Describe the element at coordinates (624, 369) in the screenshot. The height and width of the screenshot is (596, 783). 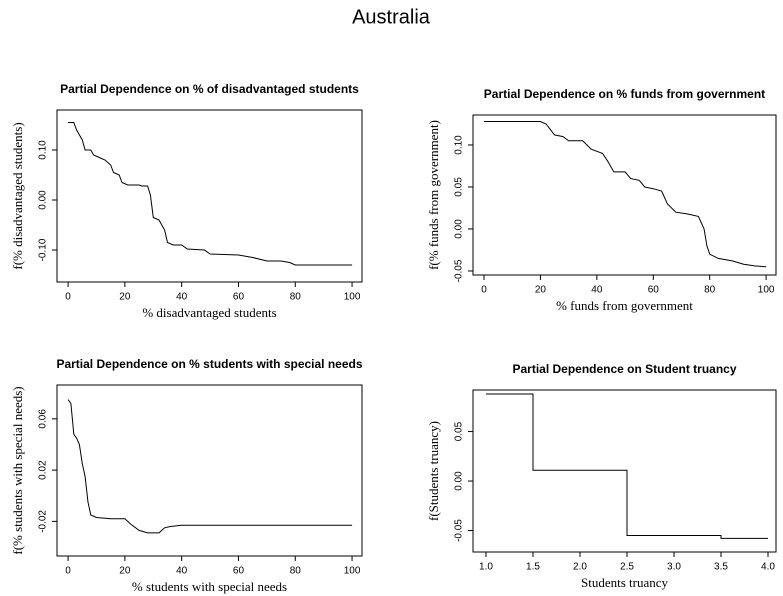
I see `panel-title: Partial Dependence on Student truancy` at that location.